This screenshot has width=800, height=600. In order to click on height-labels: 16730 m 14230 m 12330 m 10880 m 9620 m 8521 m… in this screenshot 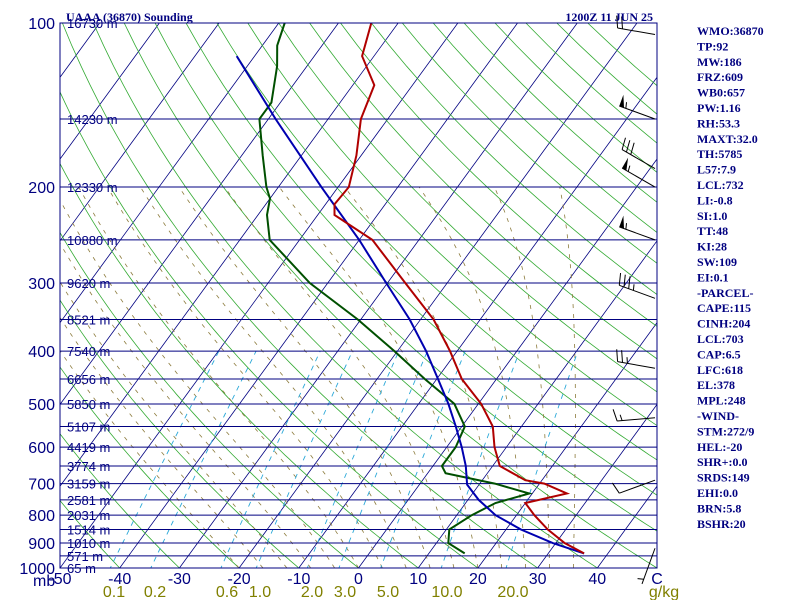, I will do `click(92, 296)`.